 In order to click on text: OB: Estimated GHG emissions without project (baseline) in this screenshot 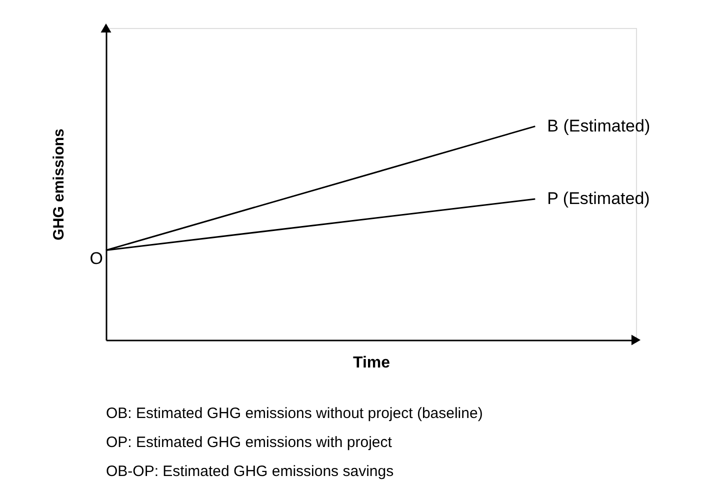, I will do `click(294, 413)`.